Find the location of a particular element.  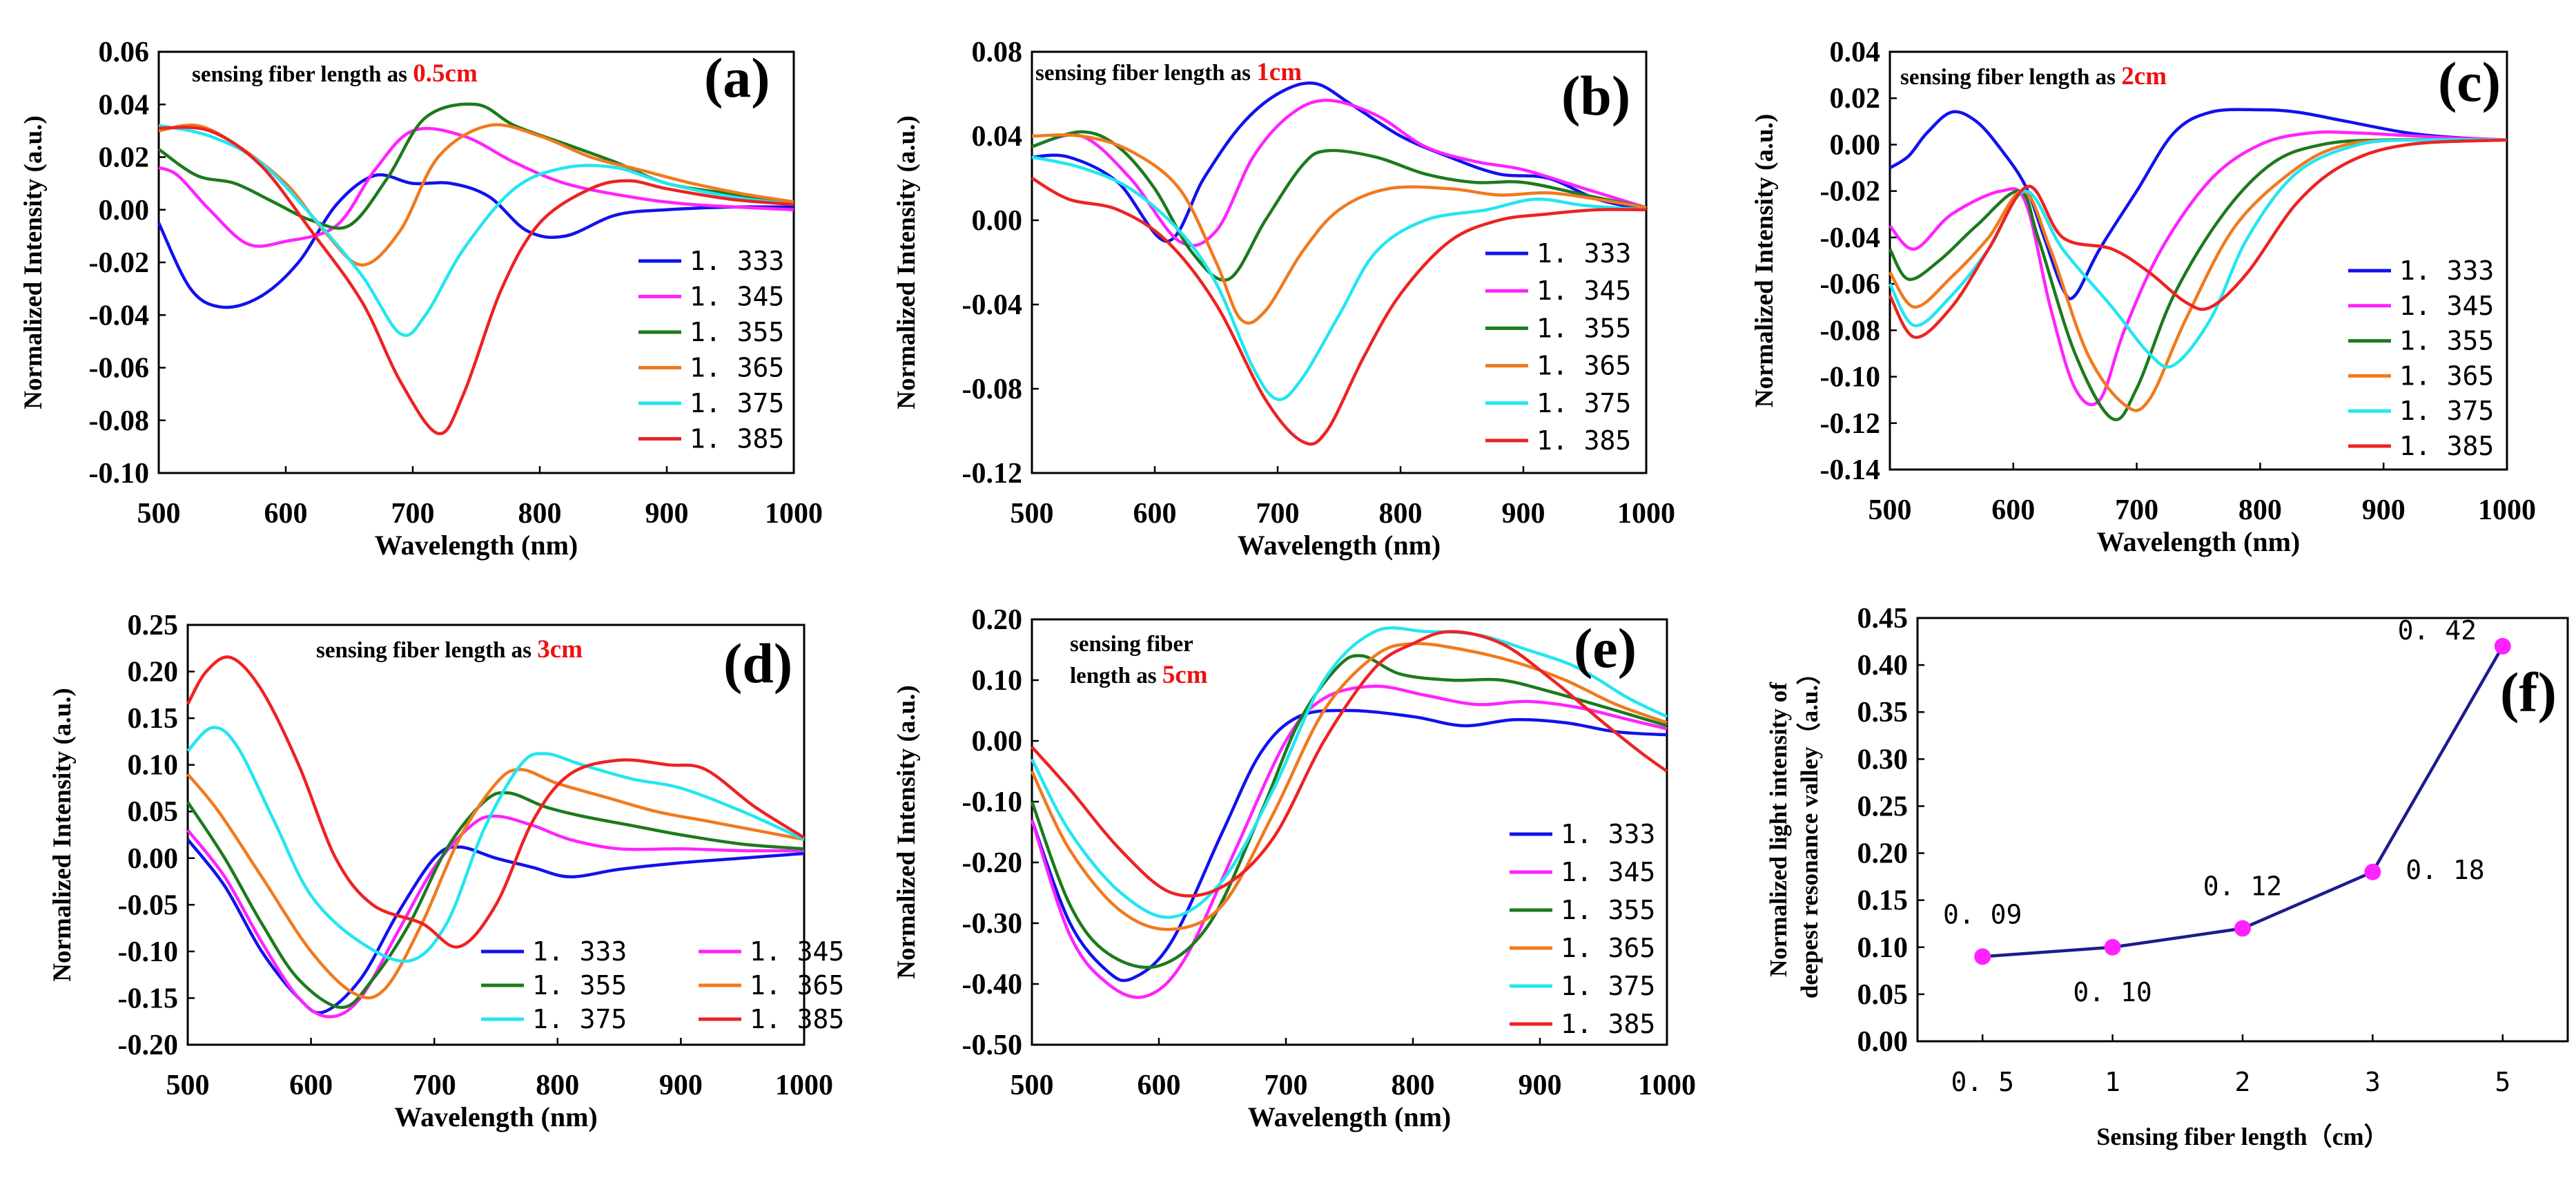

data-label: 0. 09 is located at coordinates (1982, 914).